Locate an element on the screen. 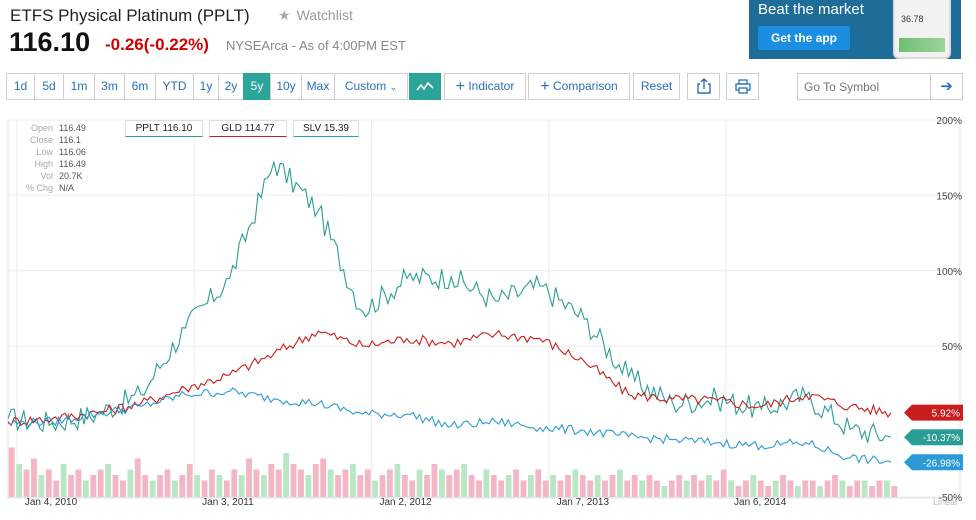 The image size is (976, 520). range-10y: 10y is located at coordinates (285, 86).